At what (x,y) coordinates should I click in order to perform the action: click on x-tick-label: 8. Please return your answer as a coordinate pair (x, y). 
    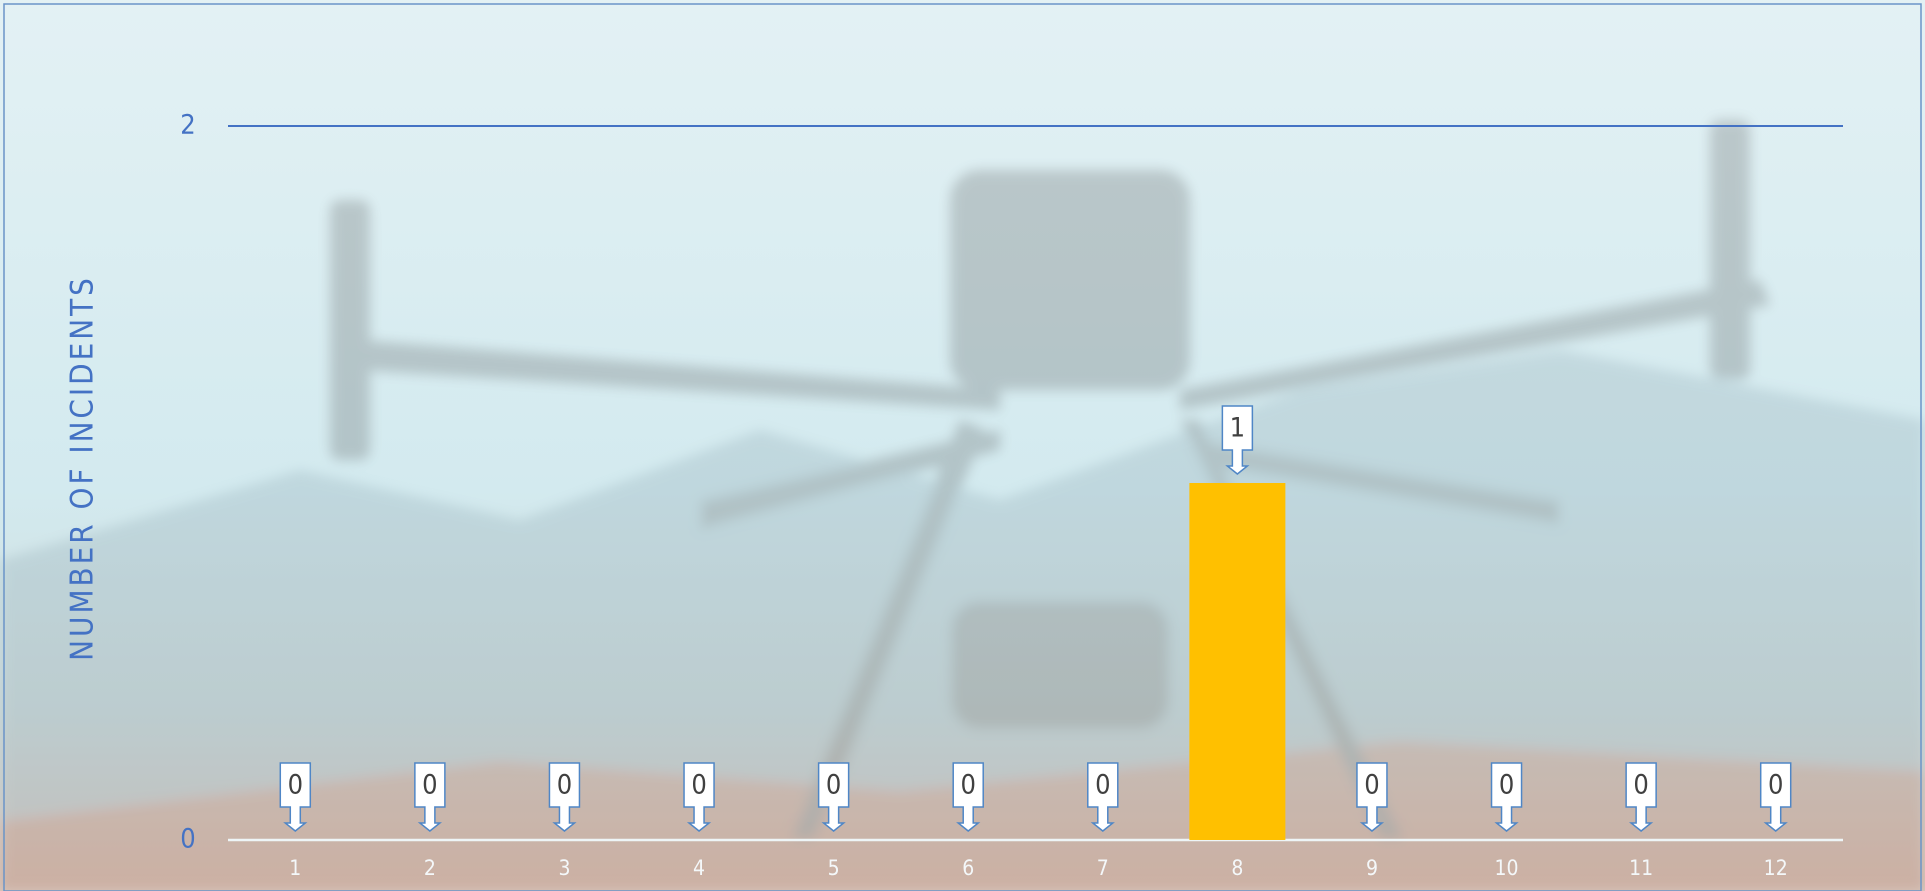
    Looking at the image, I should click on (1237, 868).